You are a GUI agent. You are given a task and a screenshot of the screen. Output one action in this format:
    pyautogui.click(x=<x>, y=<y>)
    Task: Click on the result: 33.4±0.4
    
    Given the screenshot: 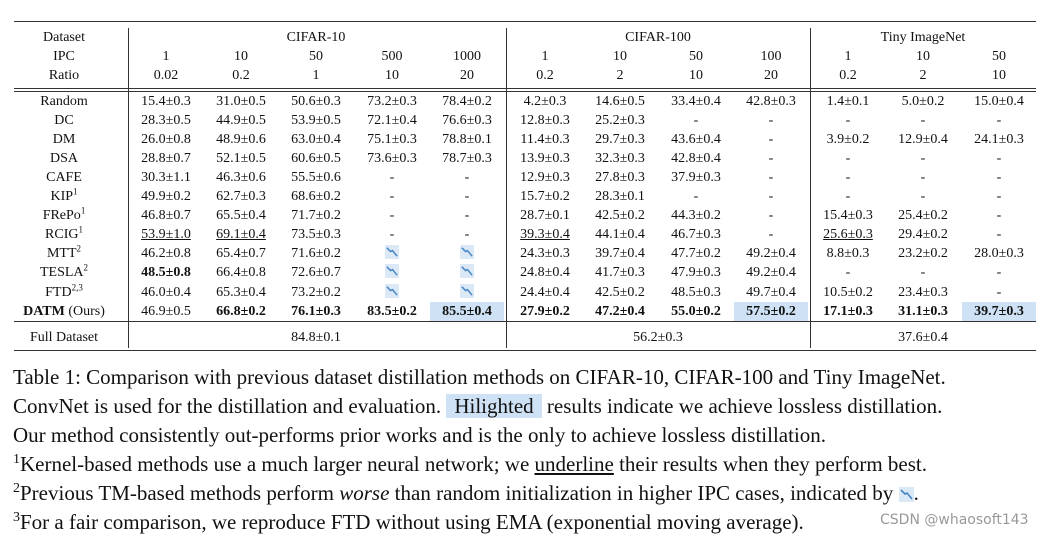 What is the action you would take?
    pyautogui.click(x=696, y=101)
    